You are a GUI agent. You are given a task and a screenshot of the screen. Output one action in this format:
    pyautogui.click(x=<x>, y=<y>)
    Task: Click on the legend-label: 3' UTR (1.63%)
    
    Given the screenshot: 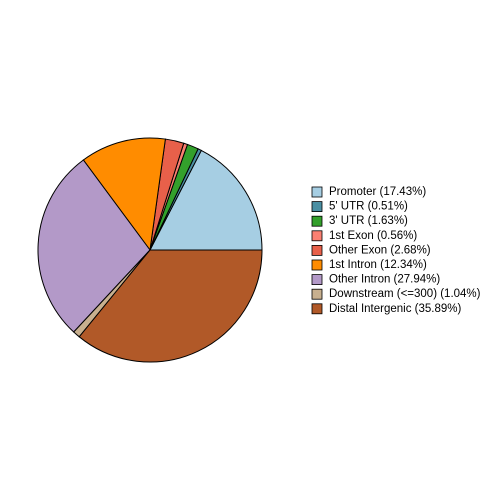 What is the action you would take?
    pyautogui.click(x=368, y=221)
    